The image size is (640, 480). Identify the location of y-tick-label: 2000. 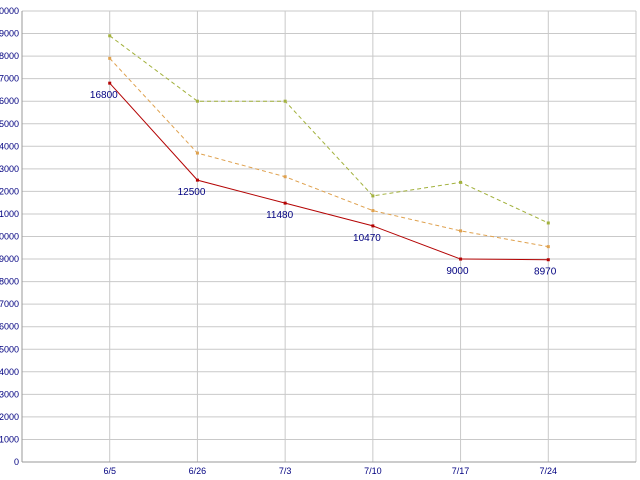
(9, 417).